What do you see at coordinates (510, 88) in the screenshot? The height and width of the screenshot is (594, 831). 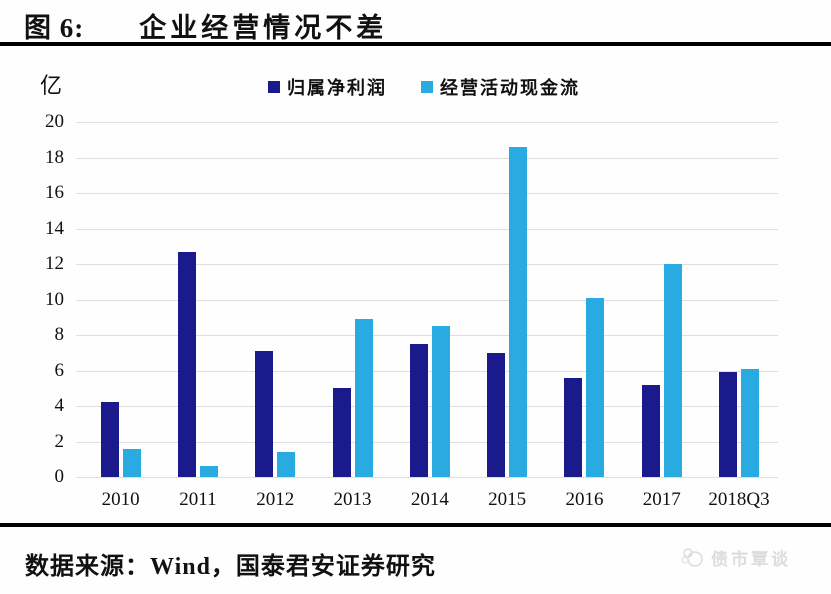 I see `legend-label-cash-flow: 经营活动现金流` at bounding box center [510, 88].